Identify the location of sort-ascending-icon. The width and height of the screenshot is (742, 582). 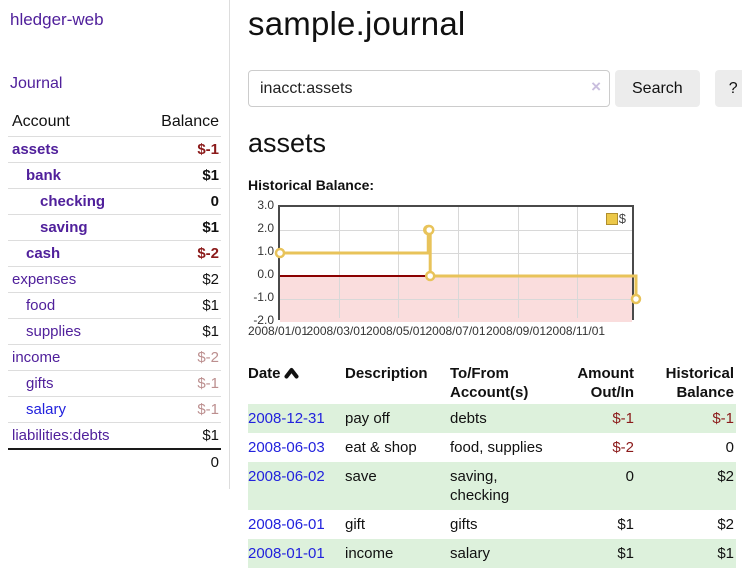
(291, 373).